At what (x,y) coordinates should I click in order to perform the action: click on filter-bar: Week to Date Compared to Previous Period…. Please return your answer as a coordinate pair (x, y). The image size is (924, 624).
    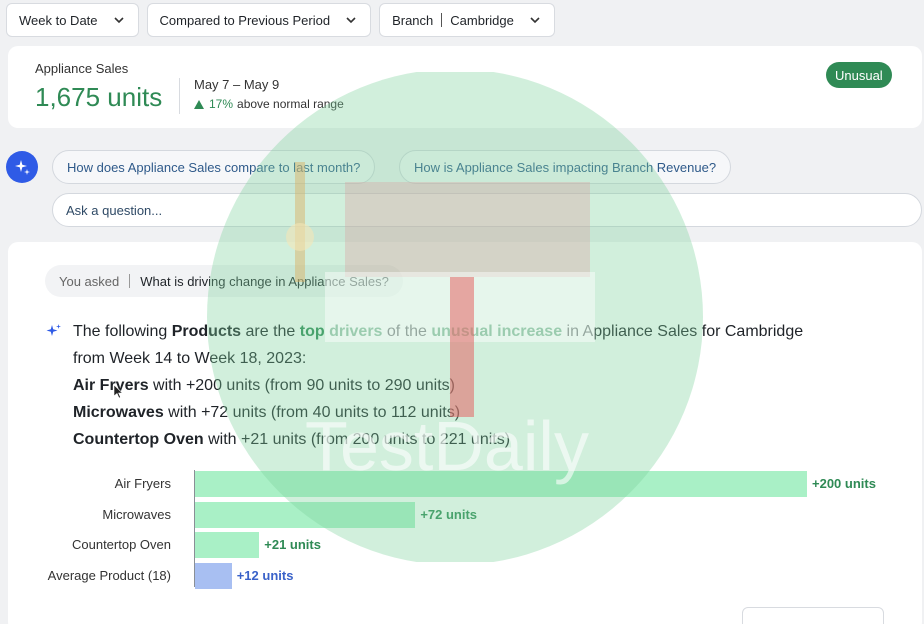
    Looking at the image, I should click on (280, 20).